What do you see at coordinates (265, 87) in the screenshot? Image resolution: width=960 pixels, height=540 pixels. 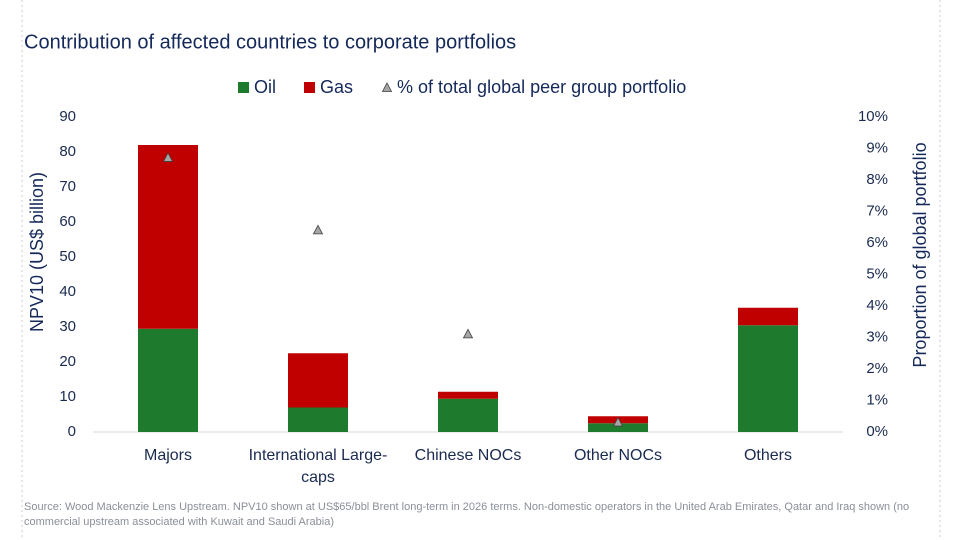 I see `legend-label: Oil` at bounding box center [265, 87].